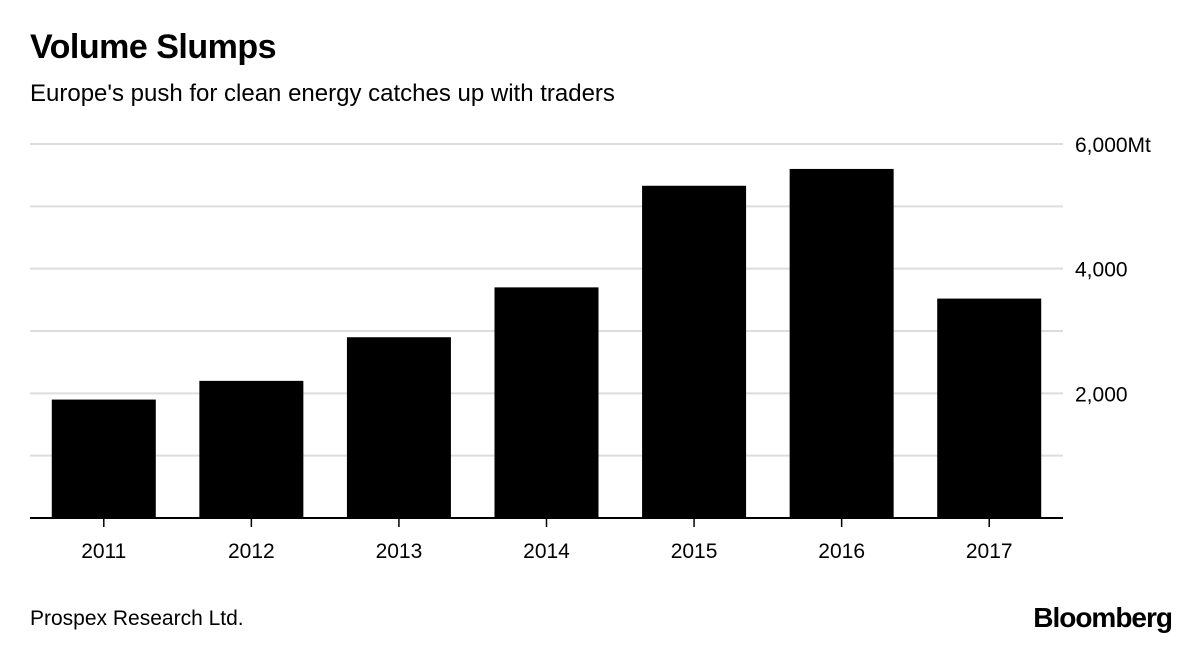 The image size is (1200, 647). I want to click on bar-2013, so click(398, 427).